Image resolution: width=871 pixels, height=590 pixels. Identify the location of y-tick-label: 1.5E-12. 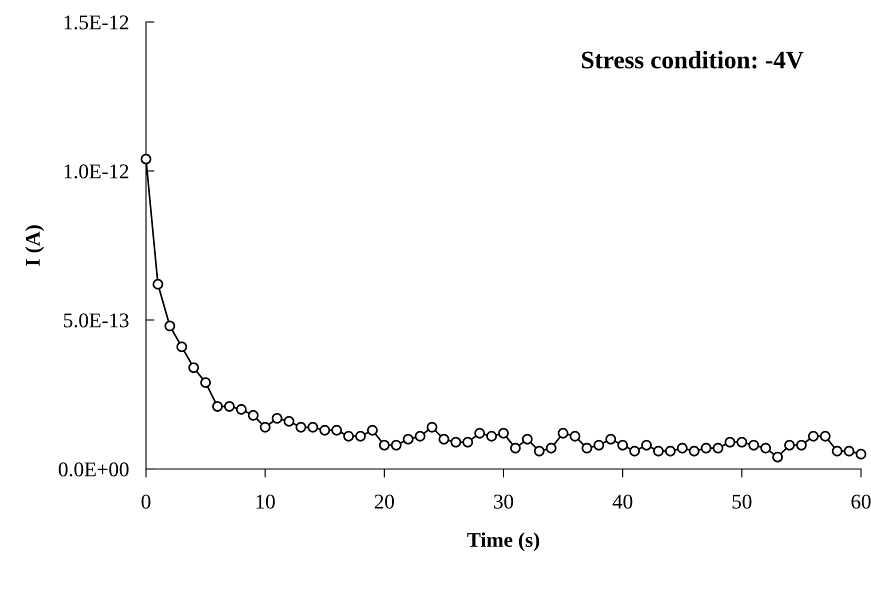
(96, 22).